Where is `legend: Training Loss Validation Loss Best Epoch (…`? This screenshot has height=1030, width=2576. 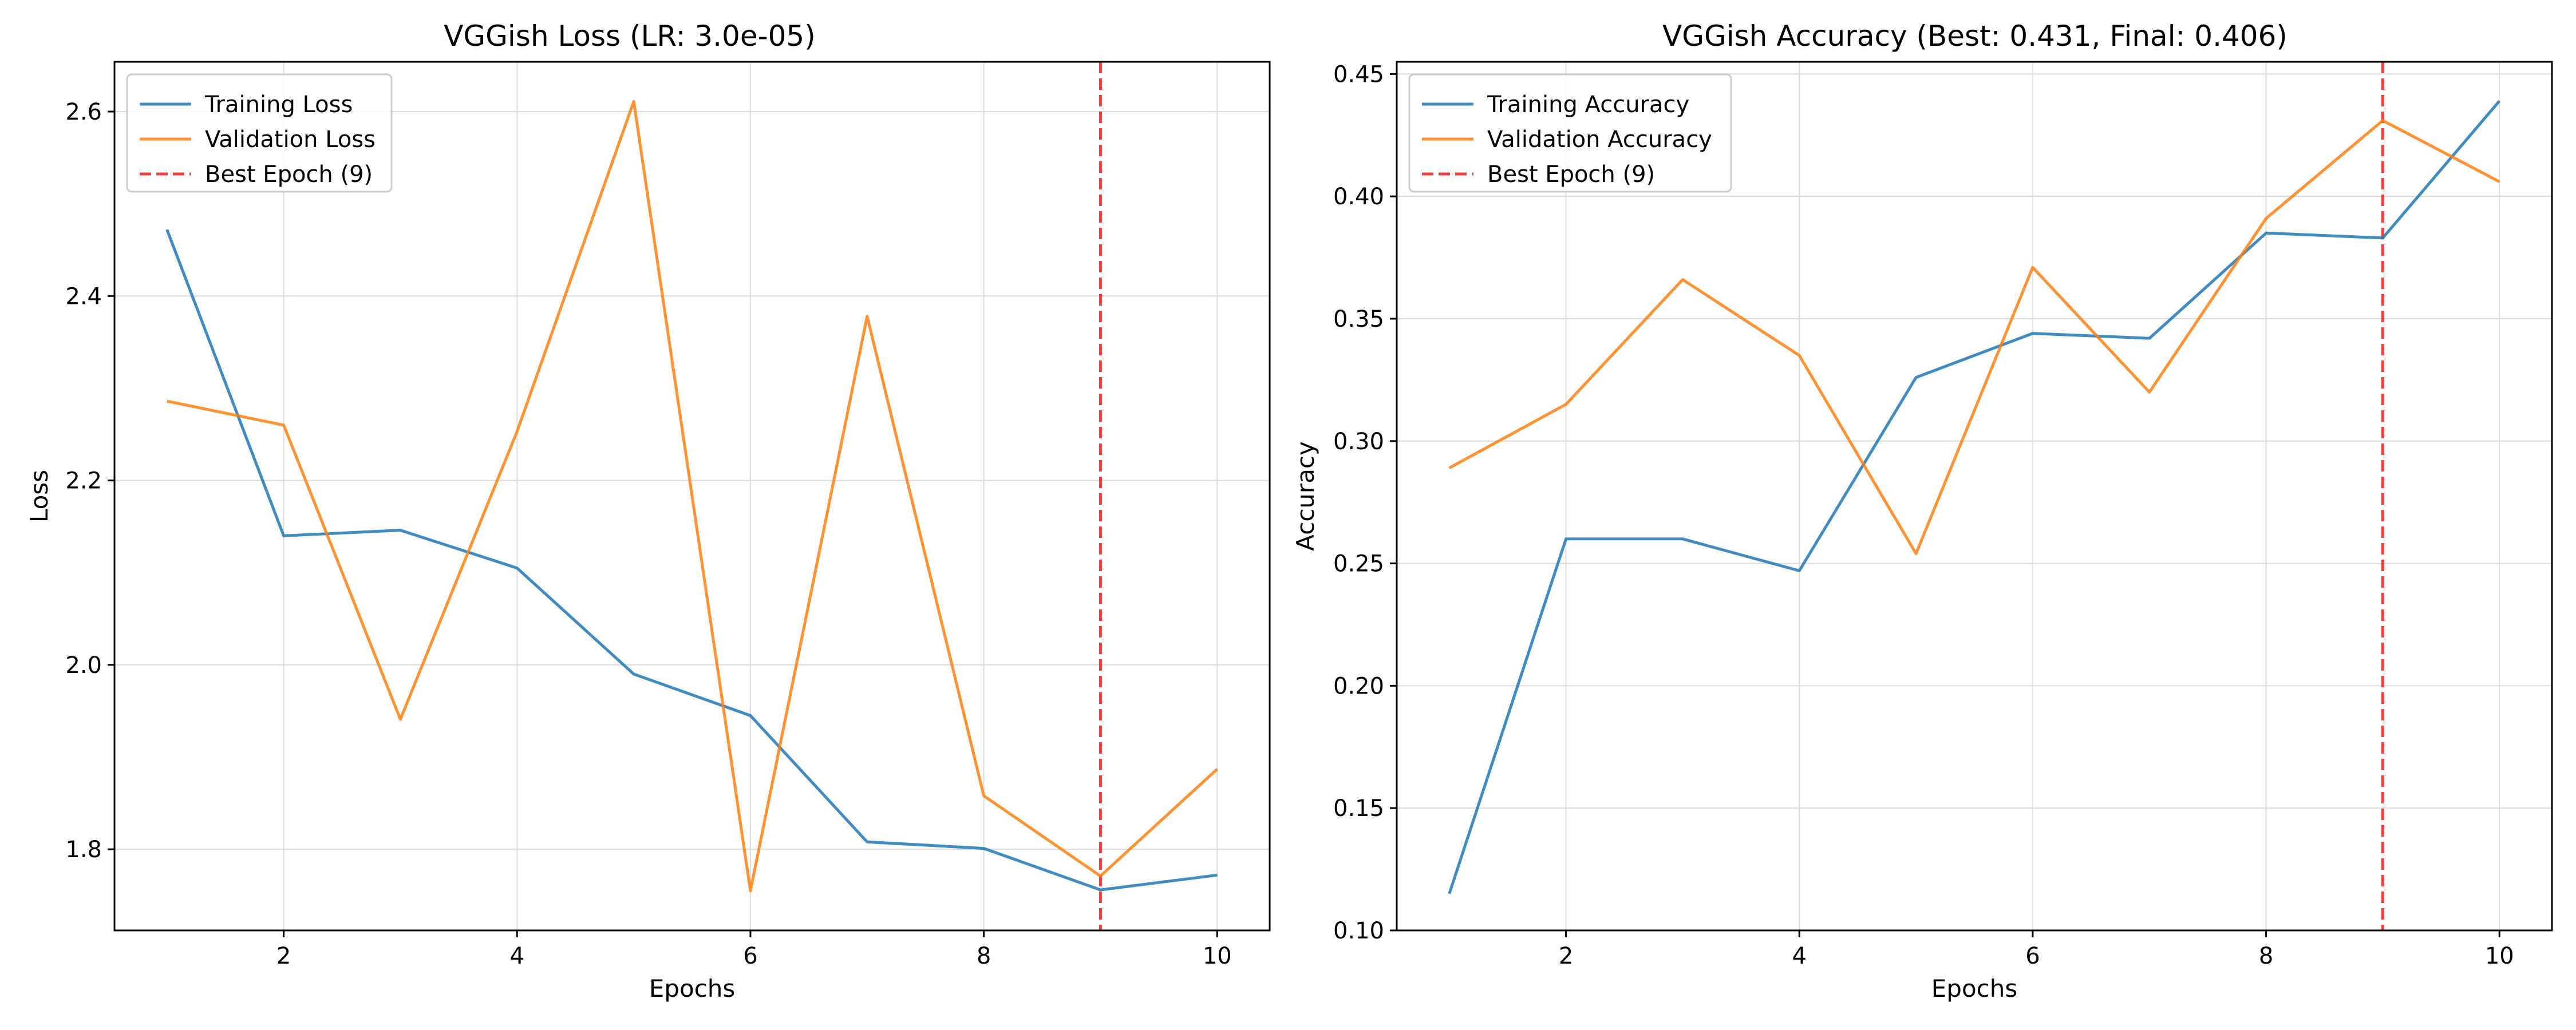 legend: Training Loss Validation Loss Best Epoch (… is located at coordinates (259, 133).